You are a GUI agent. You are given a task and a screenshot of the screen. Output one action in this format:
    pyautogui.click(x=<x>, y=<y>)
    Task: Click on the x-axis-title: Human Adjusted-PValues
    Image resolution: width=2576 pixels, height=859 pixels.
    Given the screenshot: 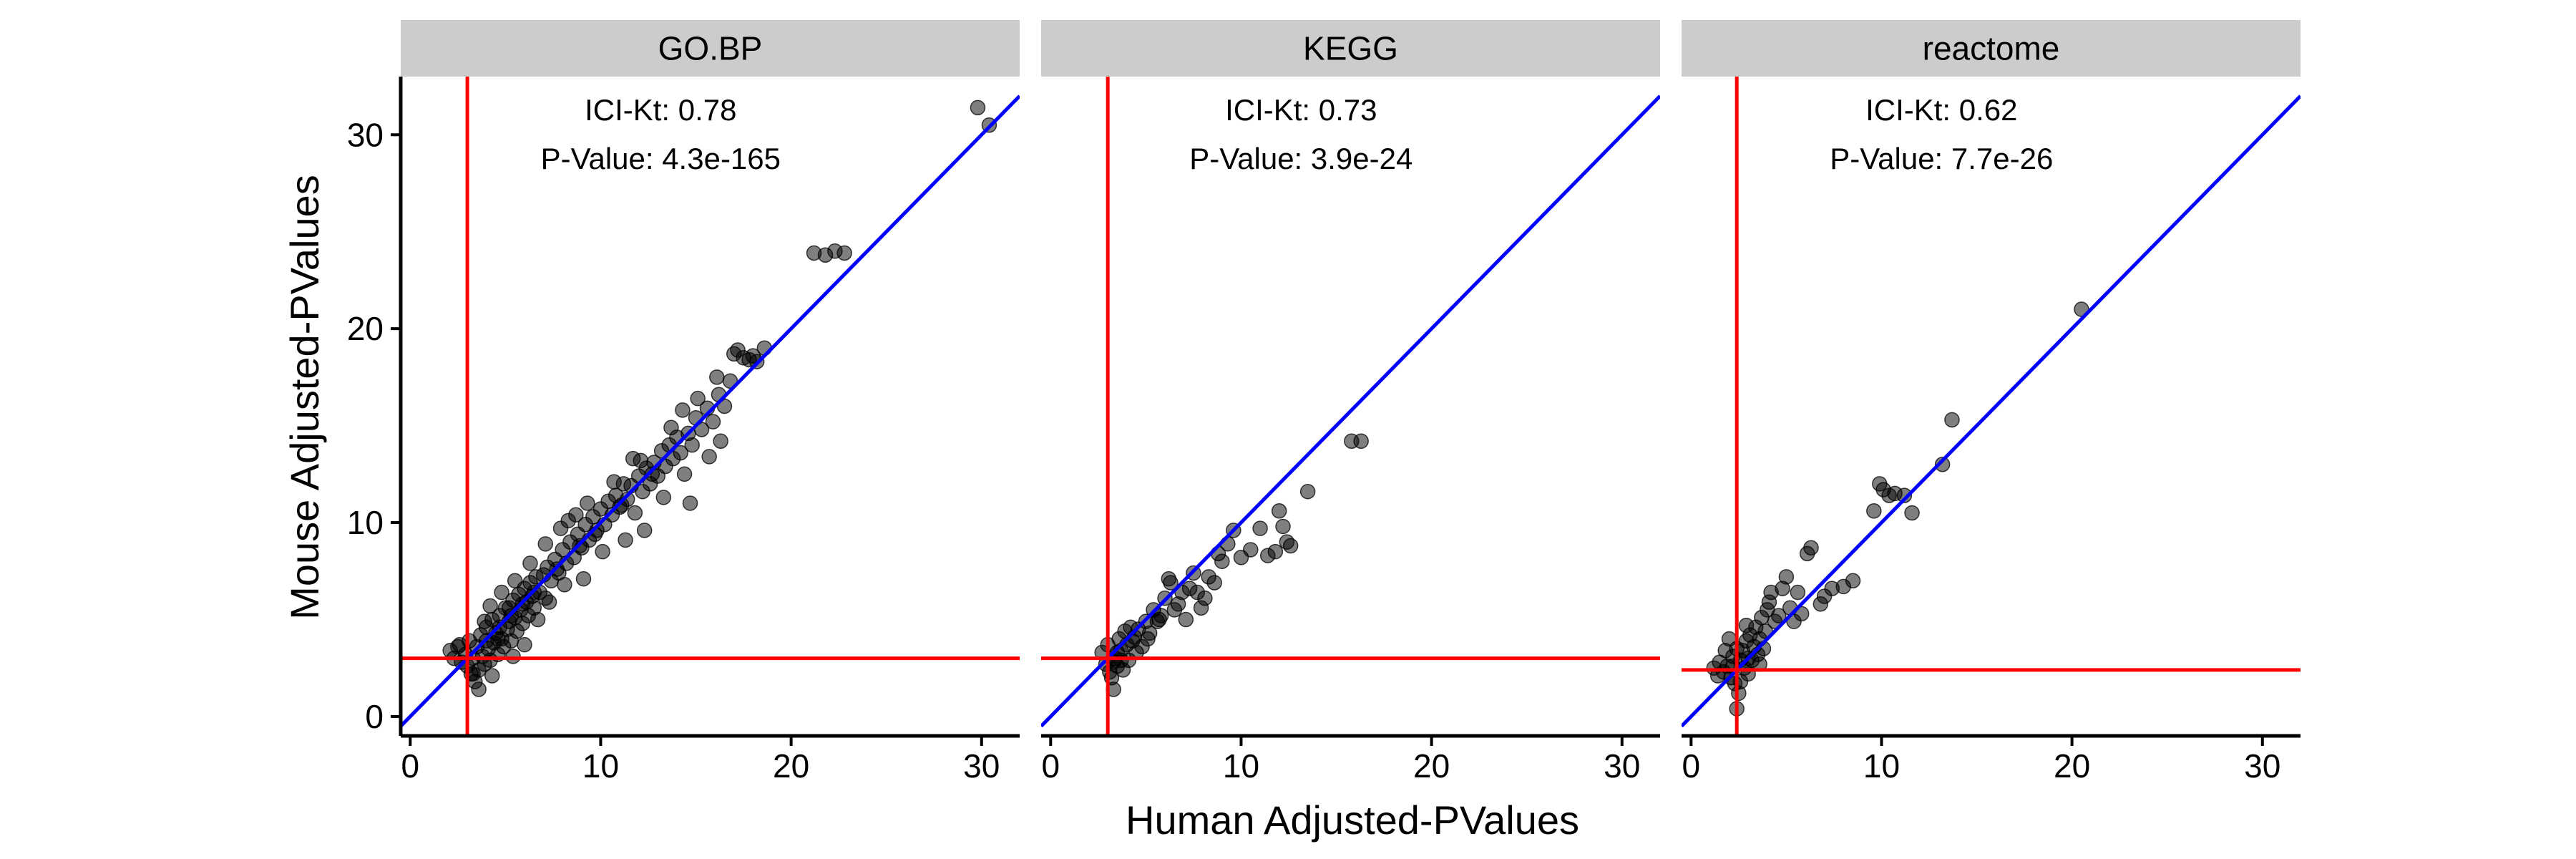 What is the action you would take?
    pyautogui.click(x=1352, y=820)
    